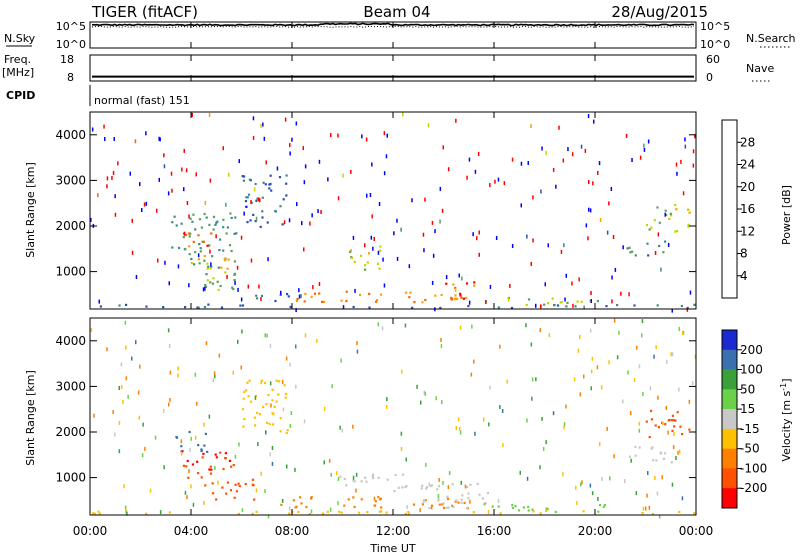  I want to click on cpid-text: normal (fast) 151, so click(142, 100).